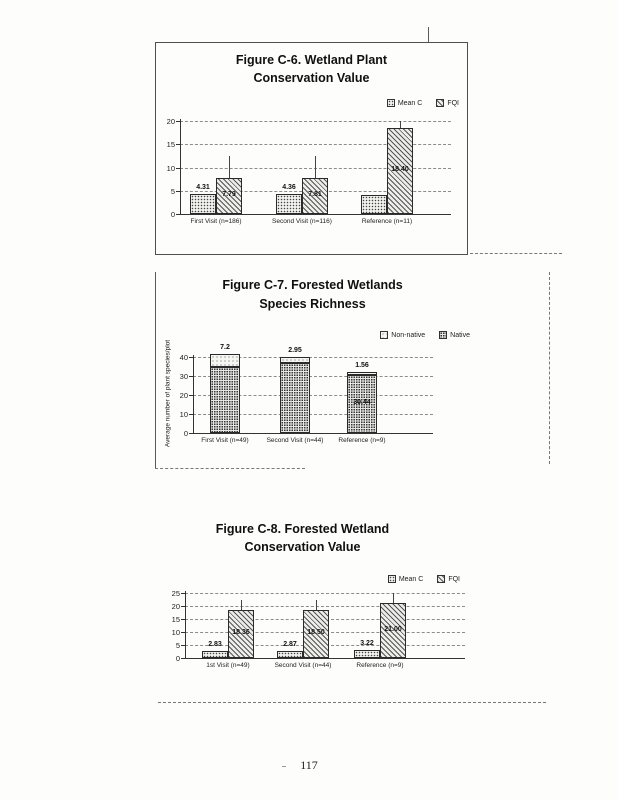 The width and height of the screenshot is (618, 800). I want to click on y-tick-label: 40, so click(183, 357).